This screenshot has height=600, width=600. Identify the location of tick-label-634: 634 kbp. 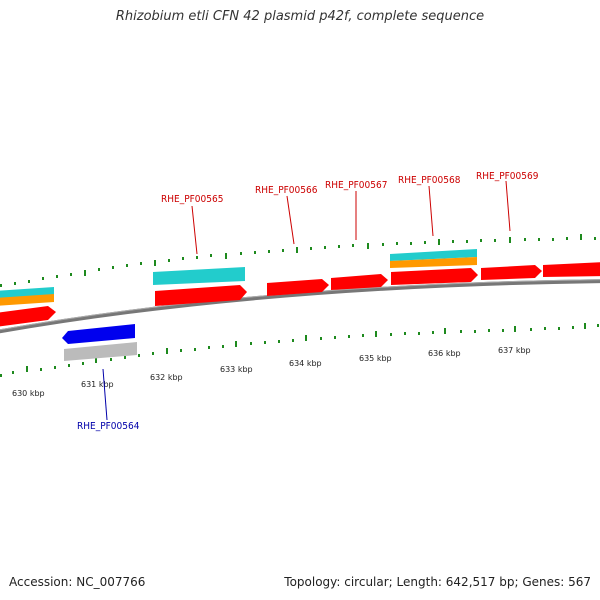
(305, 363).